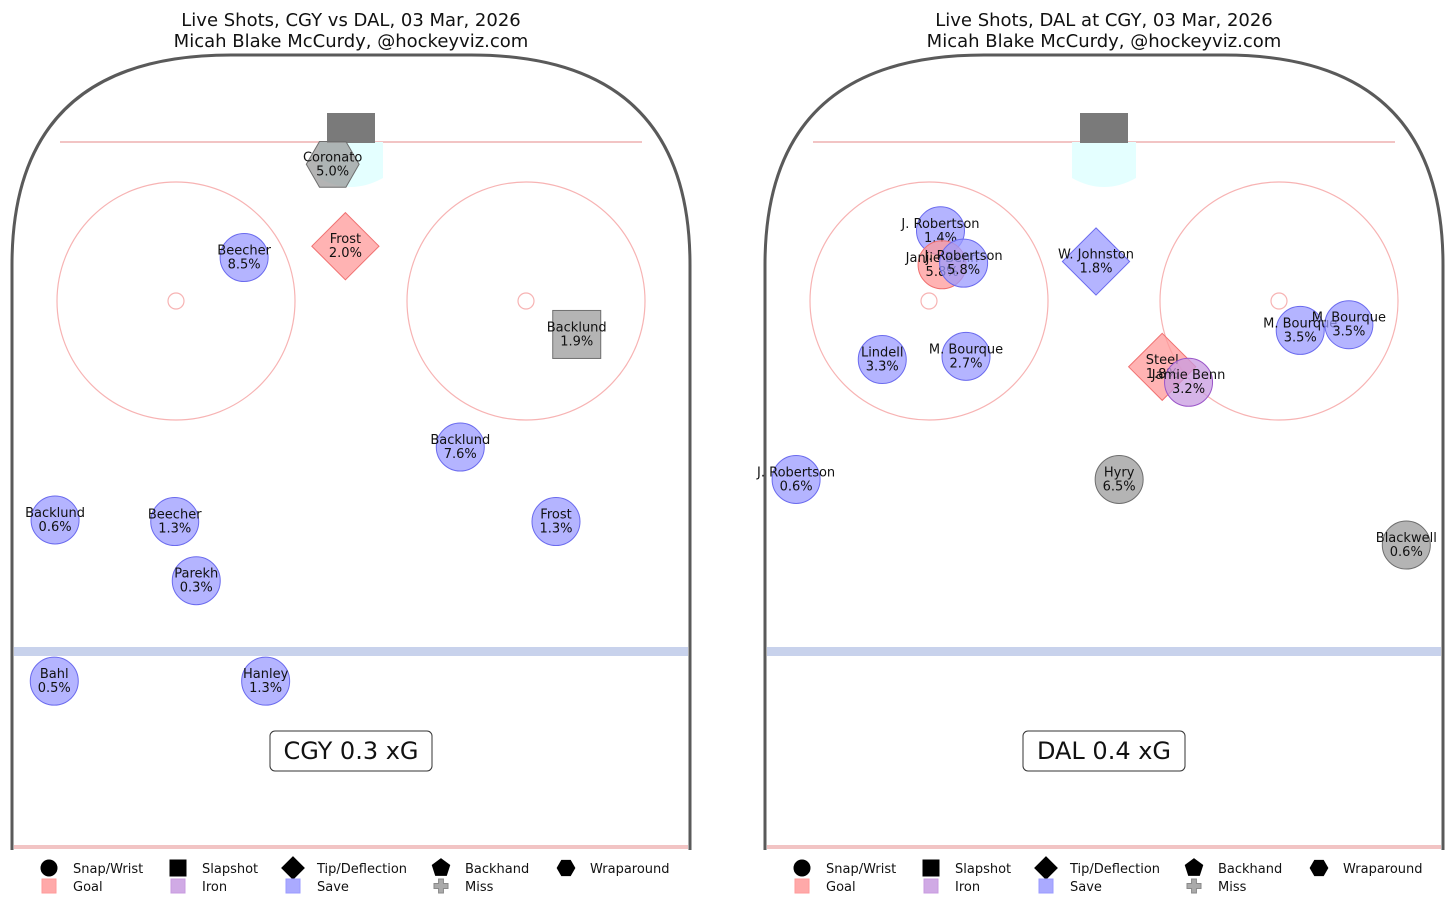 This screenshot has width=1456, height=913. Describe the element at coordinates (244, 265) in the screenshot. I see `shot-xg-label: 8.5%` at that location.